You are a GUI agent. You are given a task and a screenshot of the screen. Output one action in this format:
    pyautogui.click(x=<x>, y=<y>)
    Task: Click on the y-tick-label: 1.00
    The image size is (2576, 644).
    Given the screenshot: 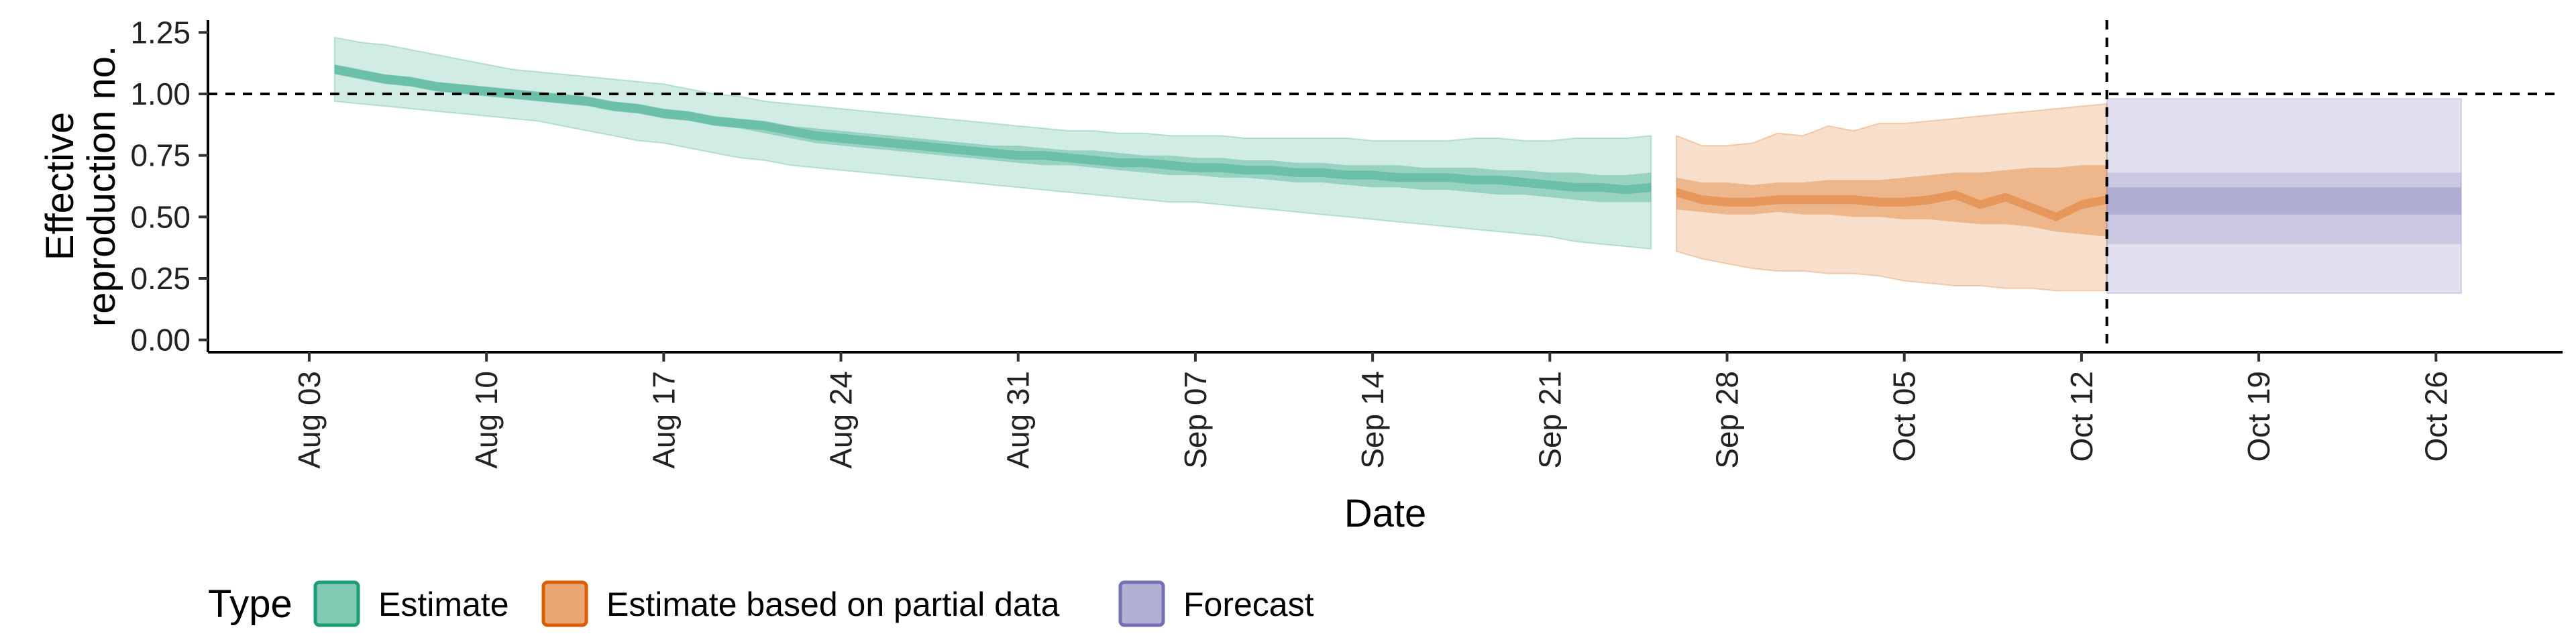 What is the action you would take?
    pyautogui.click(x=160, y=93)
    